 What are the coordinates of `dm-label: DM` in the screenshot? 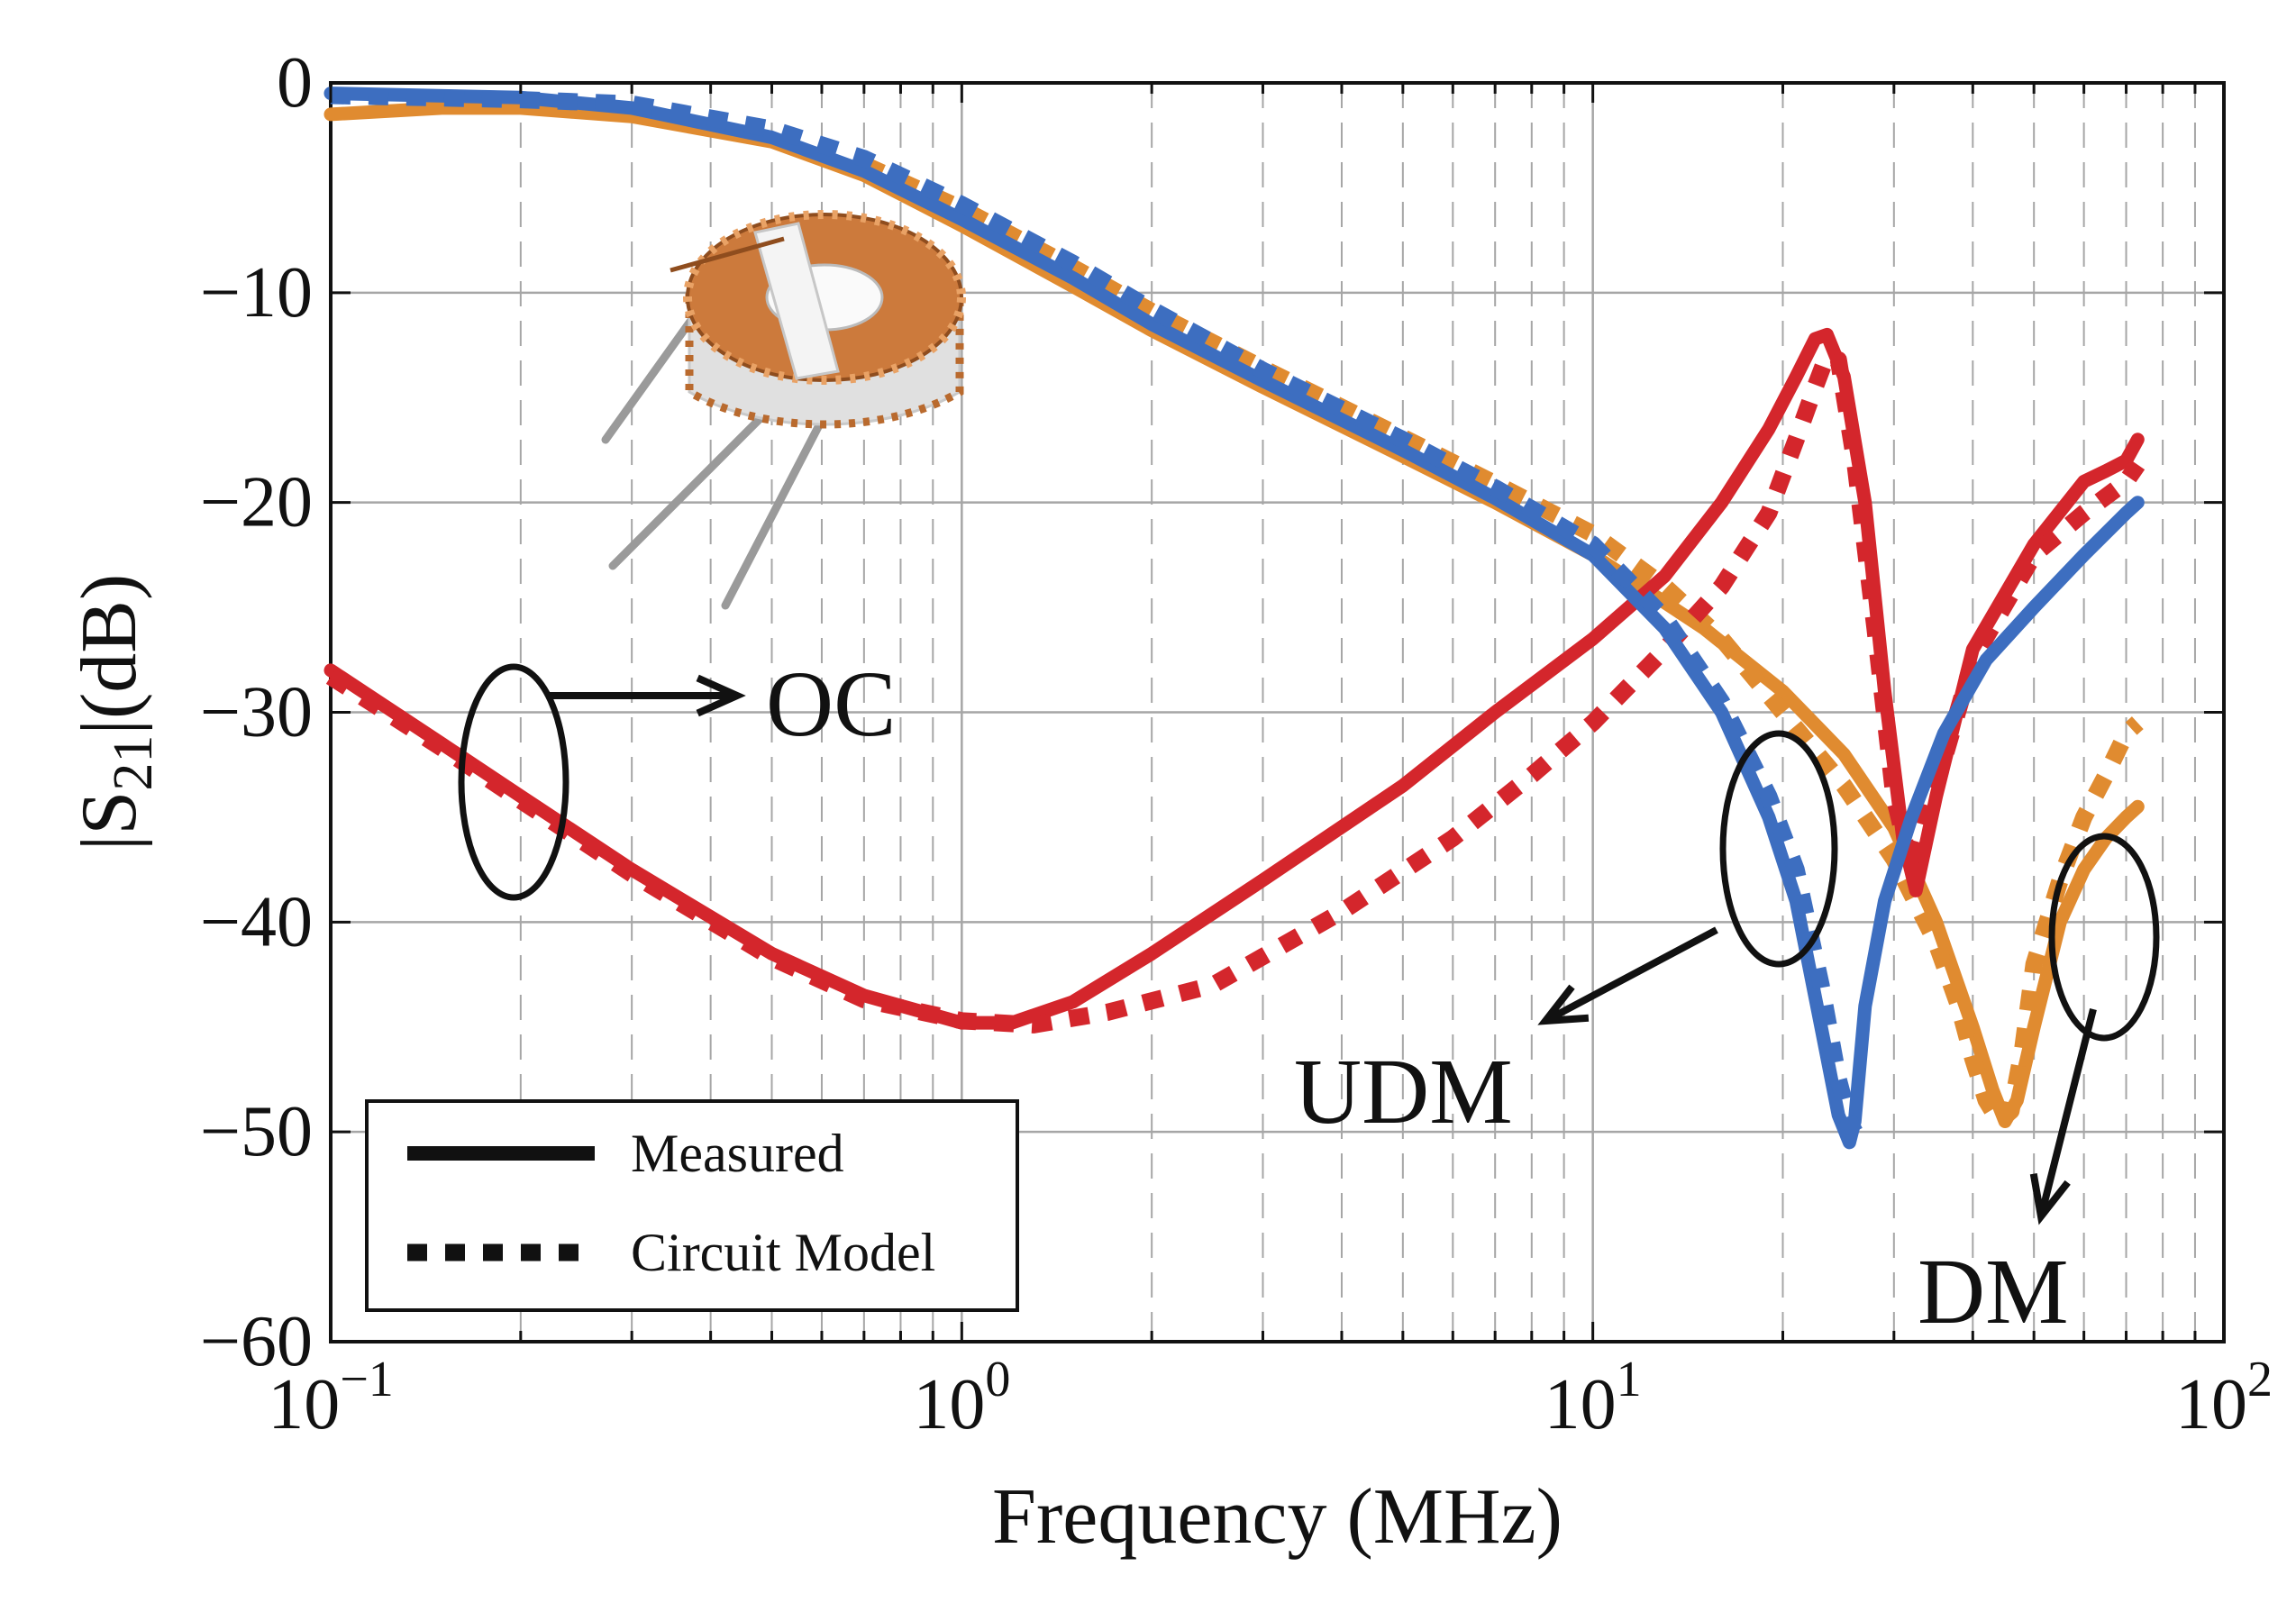 It's located at (1994, 1291).